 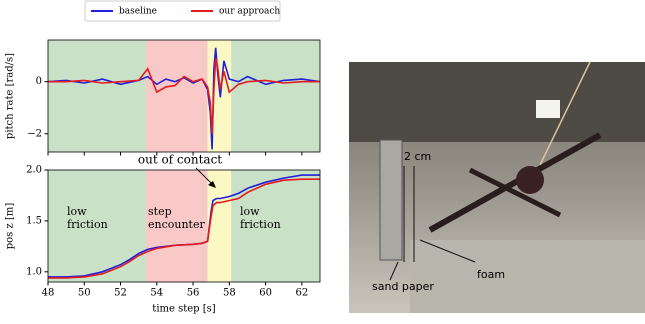 I want to click on photo-label: foam, so click(x=491, y=274).